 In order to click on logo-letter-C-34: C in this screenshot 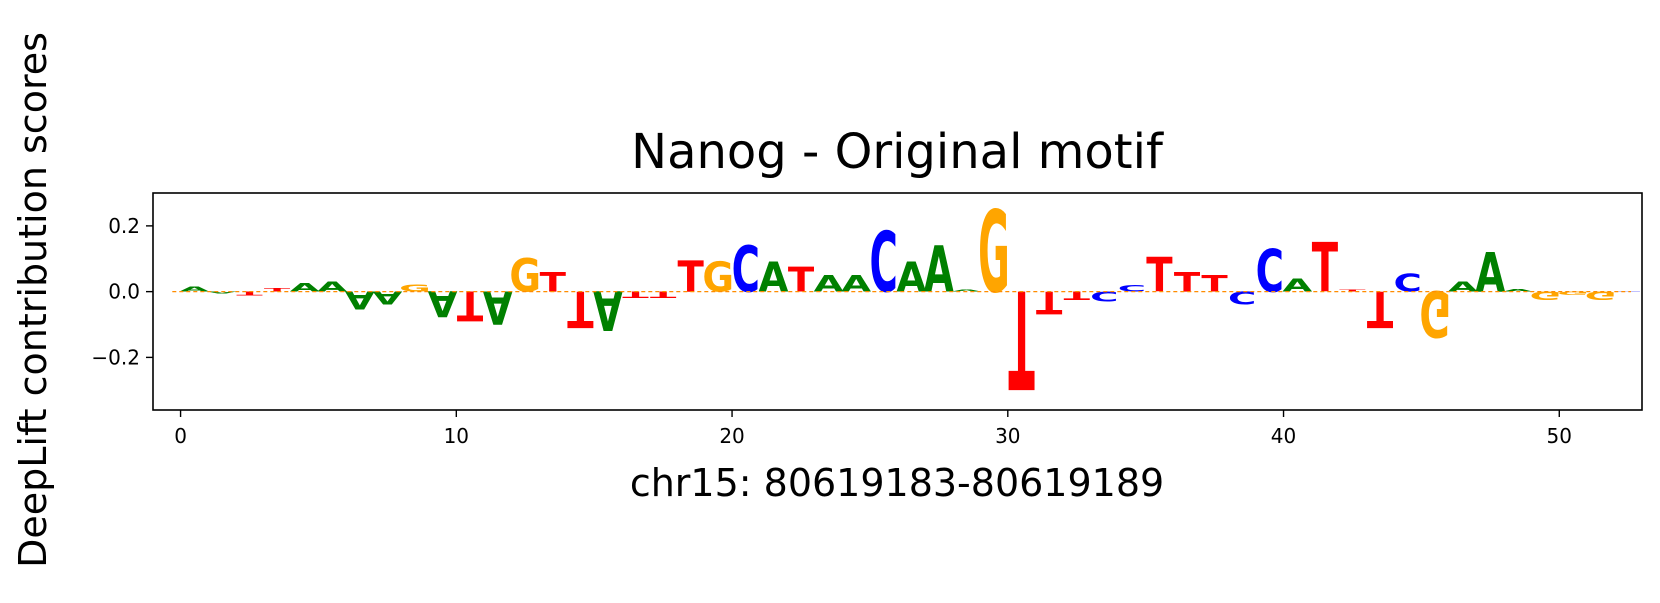, I will do `click(1132, 288)`.